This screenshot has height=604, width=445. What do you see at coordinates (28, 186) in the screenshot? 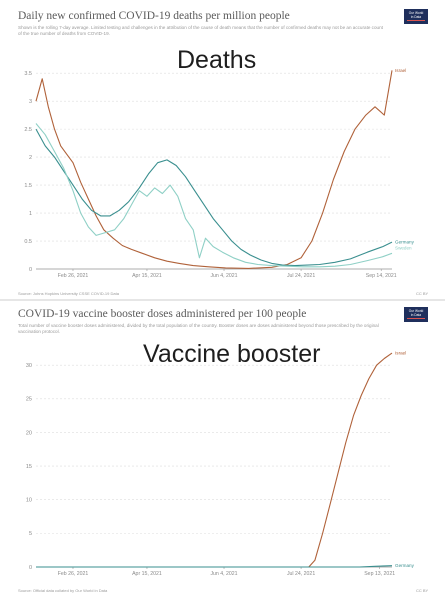
I see `y-tick-label: 1.5` at bounding box center [28, 186].